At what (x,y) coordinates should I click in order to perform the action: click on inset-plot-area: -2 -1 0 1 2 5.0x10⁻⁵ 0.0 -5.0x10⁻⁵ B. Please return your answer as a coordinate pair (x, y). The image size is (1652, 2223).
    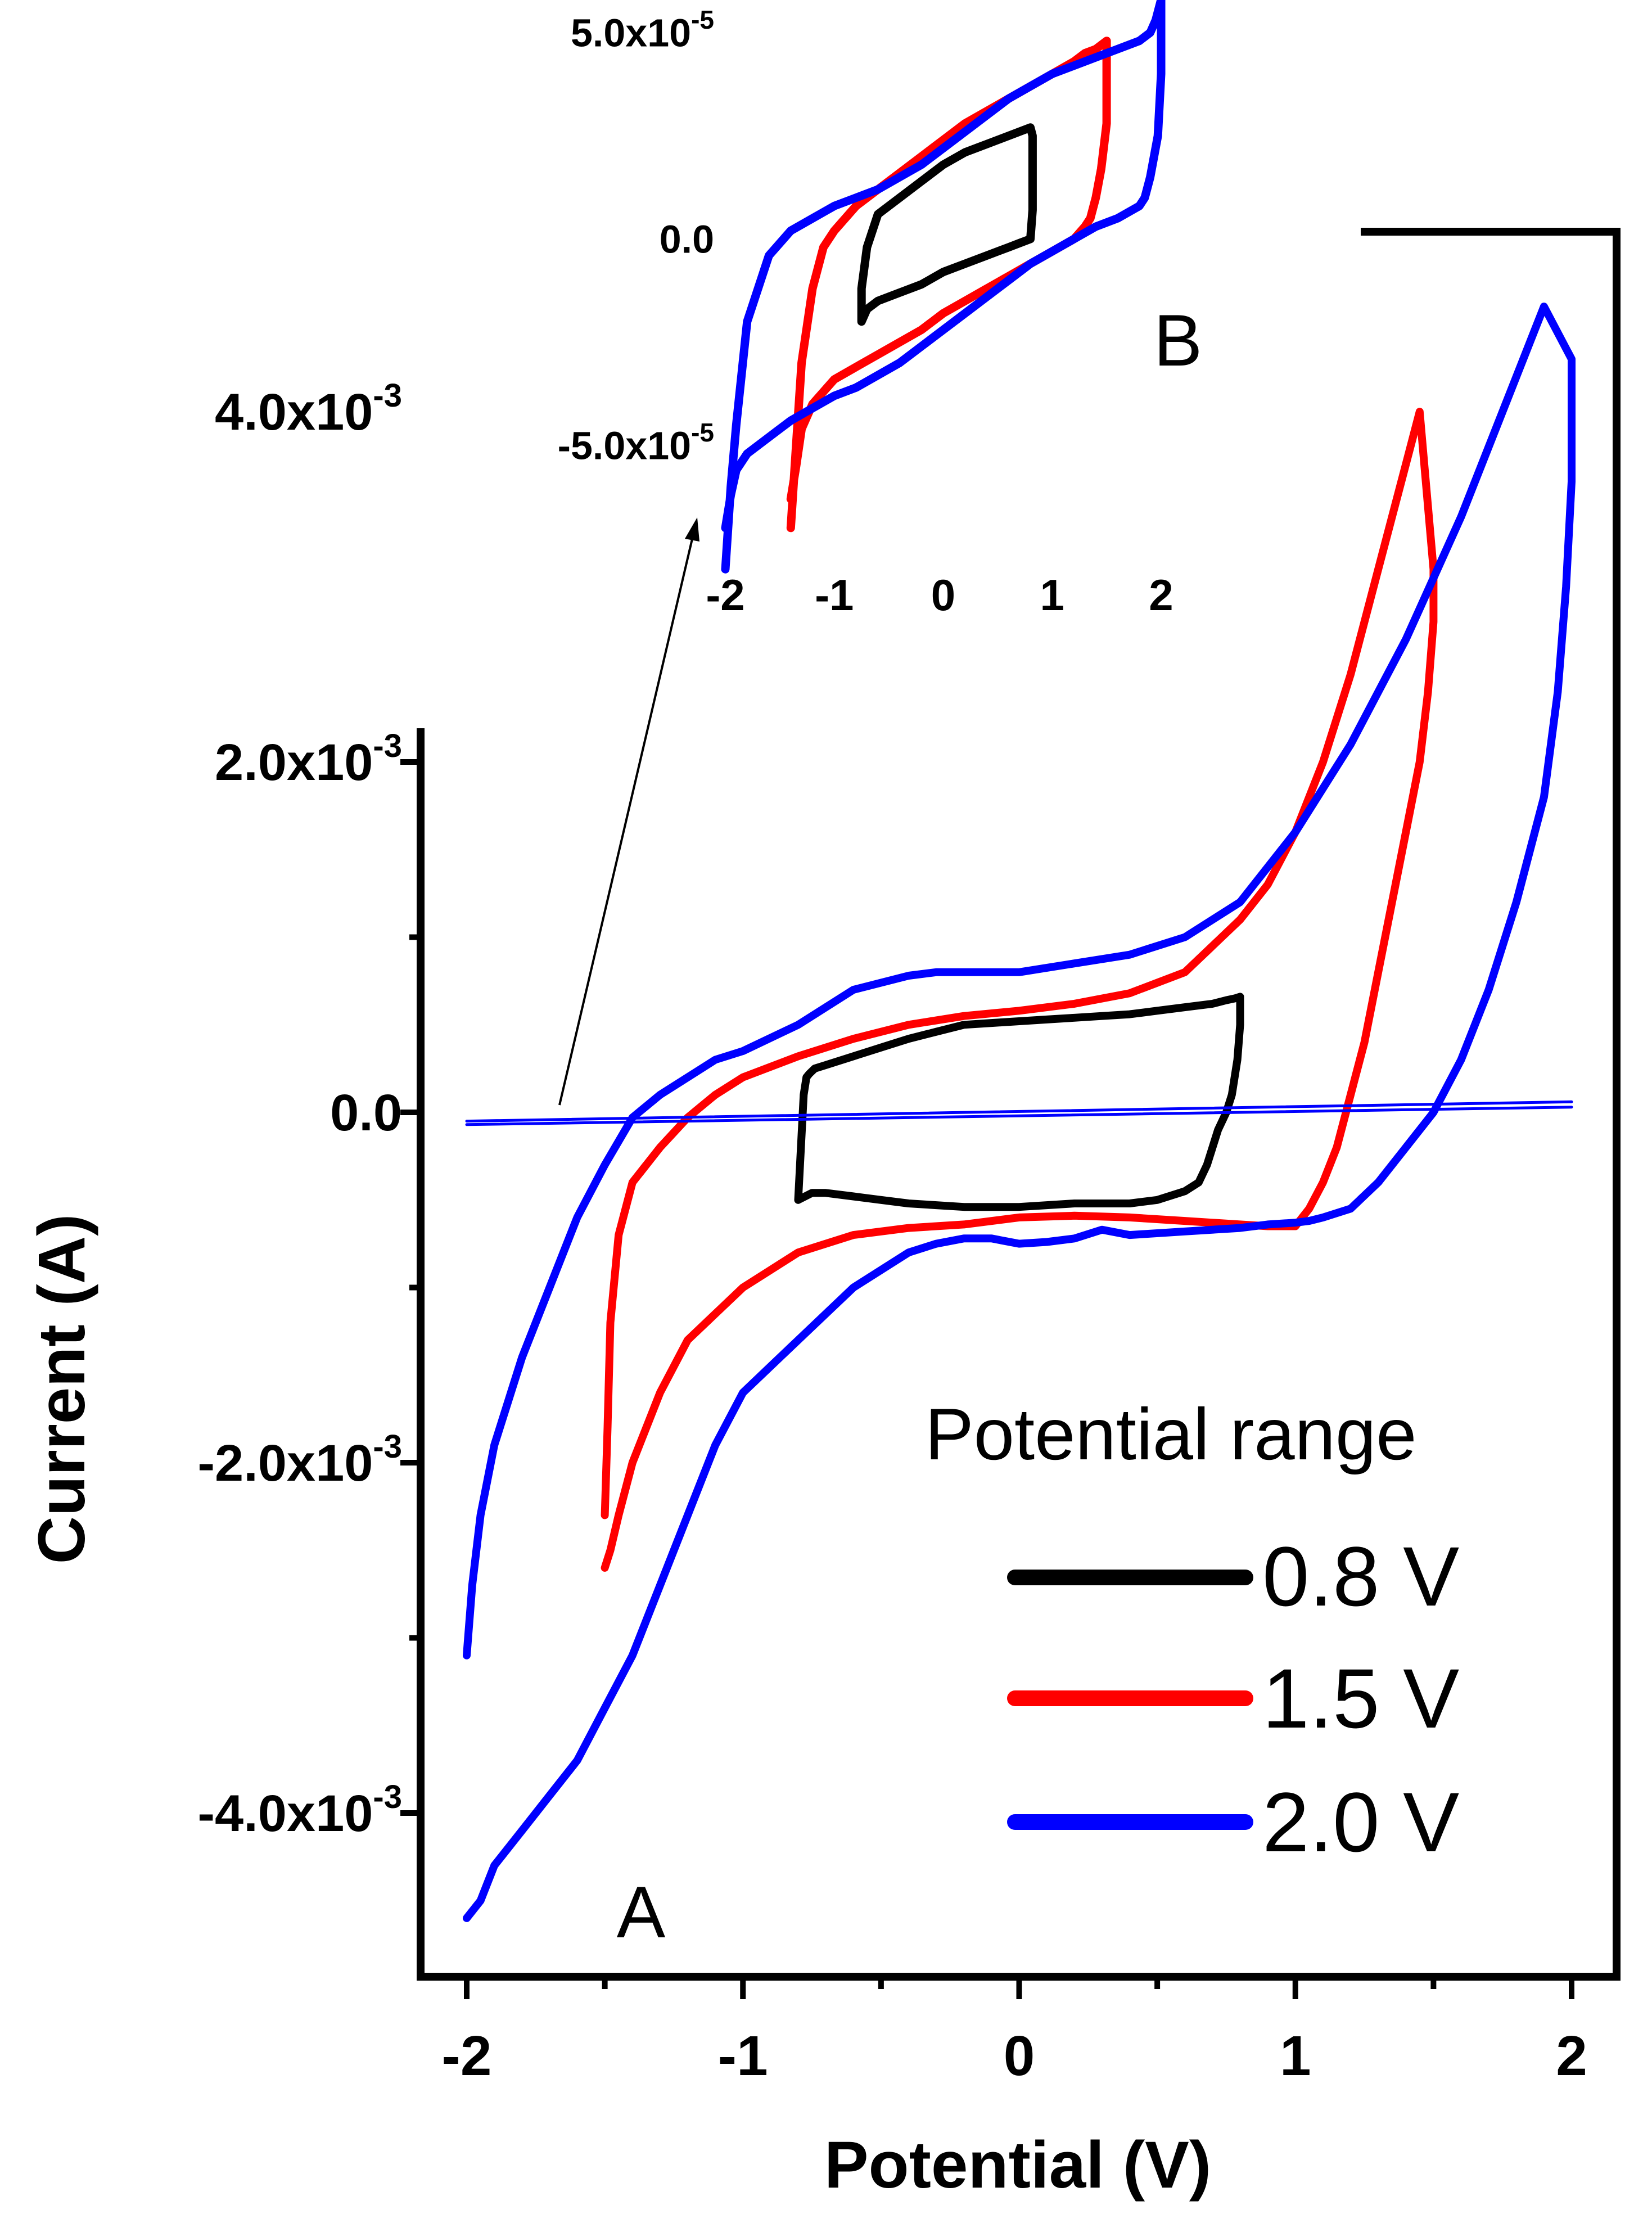
    Looking at the image, I should click on (880, 310).